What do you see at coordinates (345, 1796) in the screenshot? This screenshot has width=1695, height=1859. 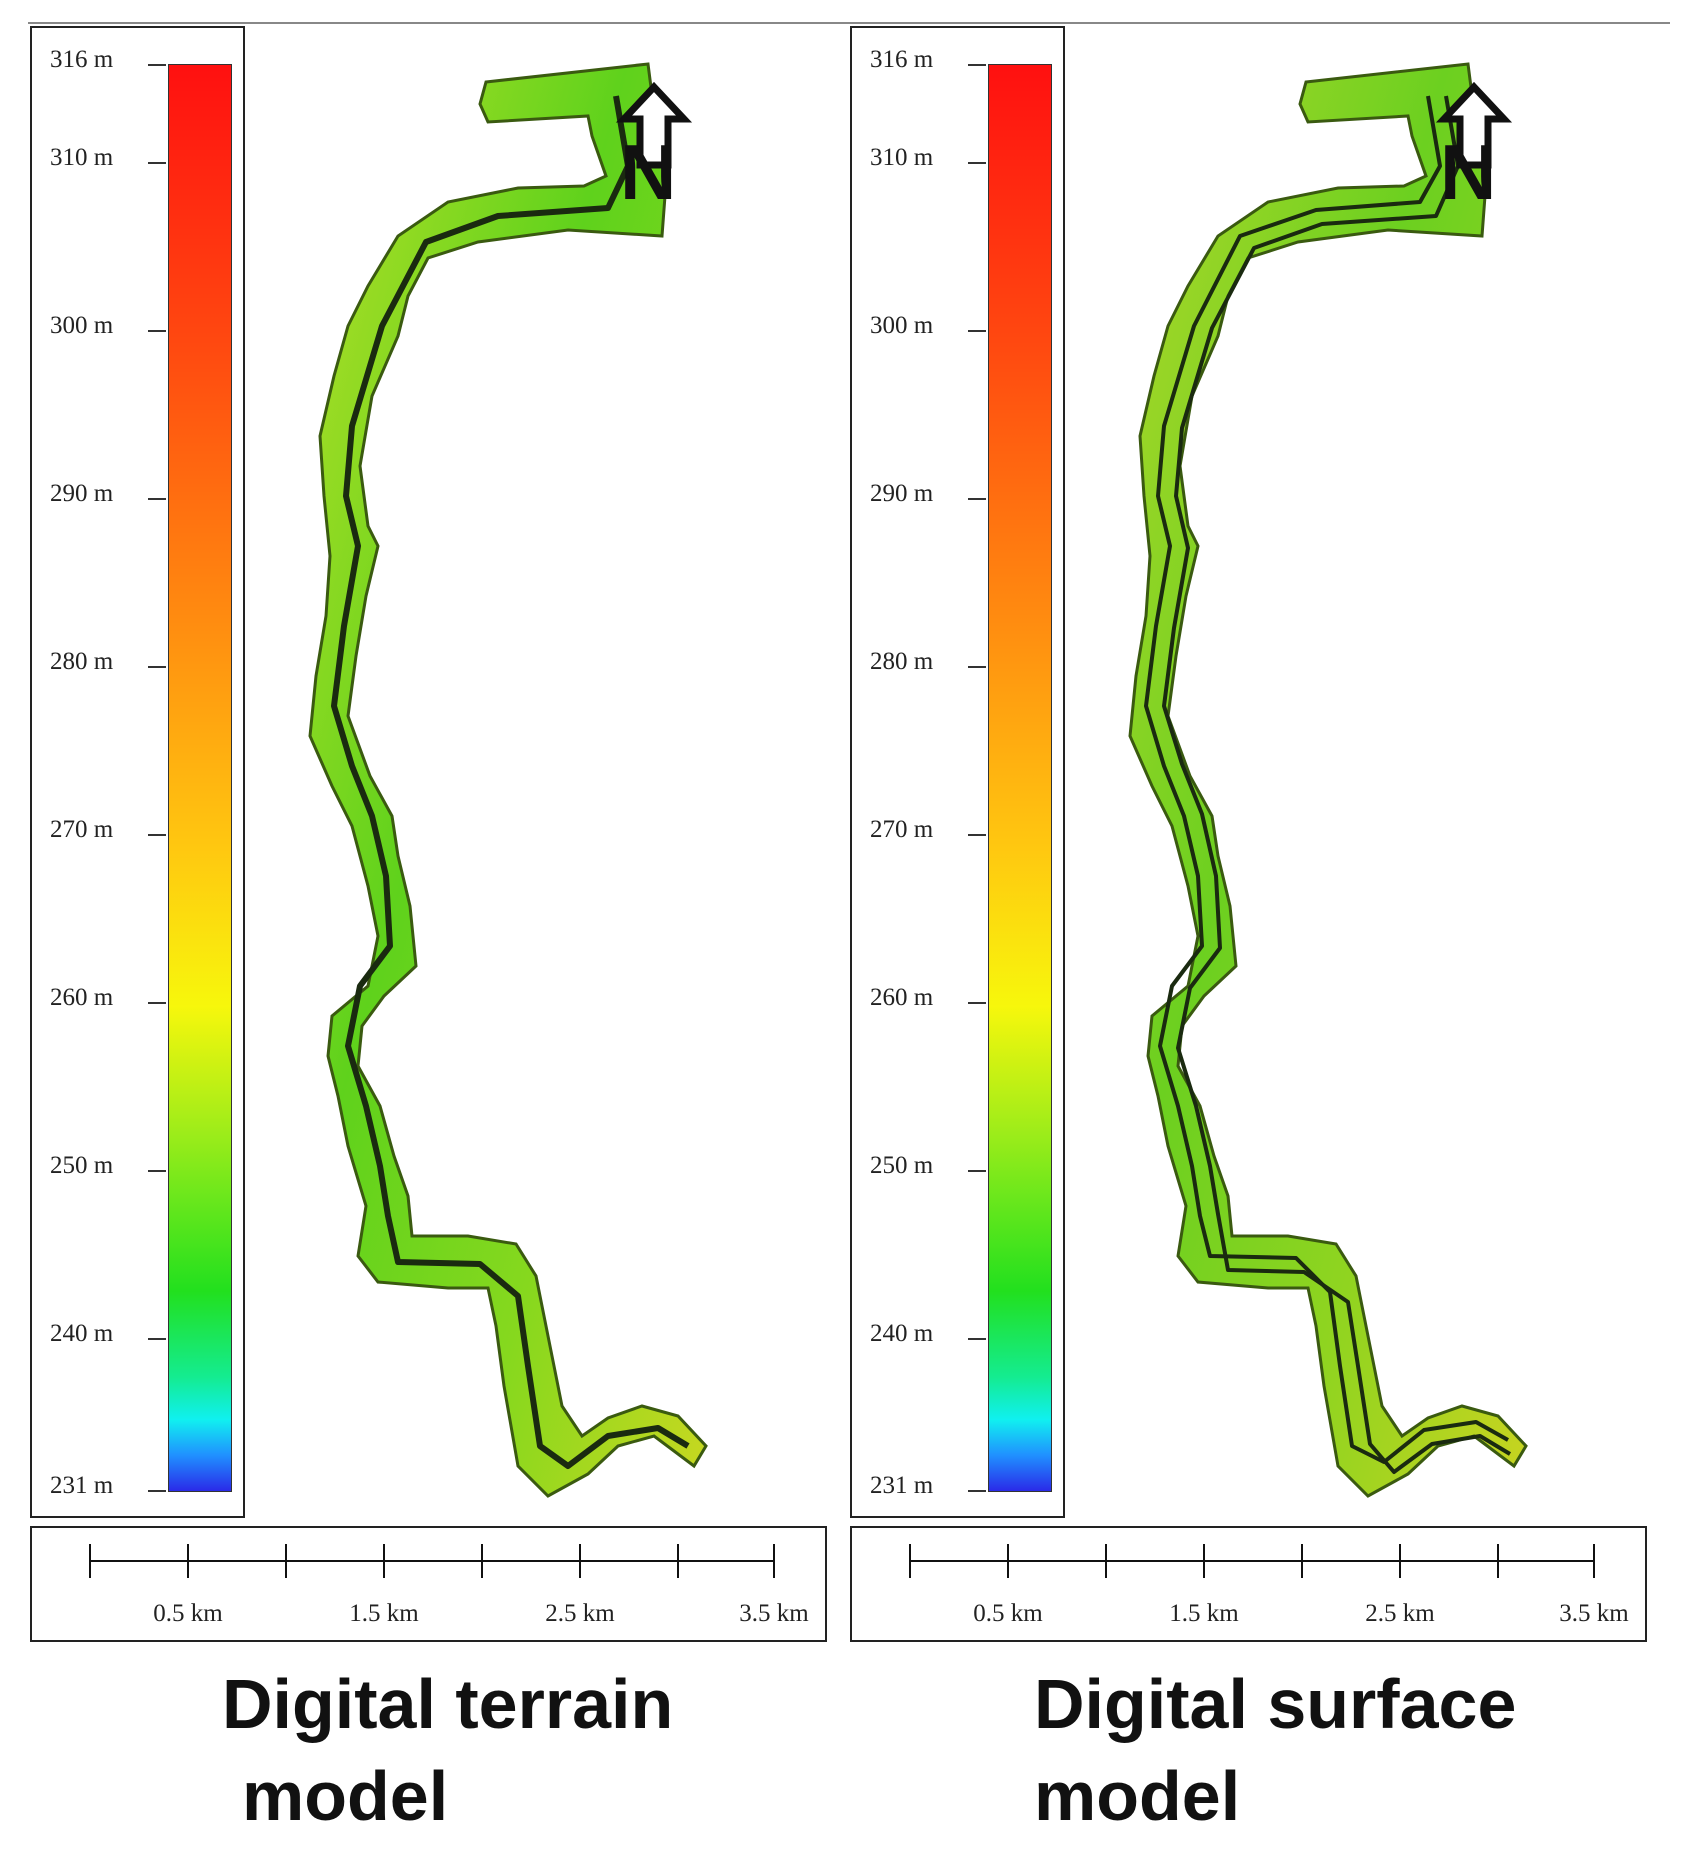 I see `caption-terrain-line2: model` at bounding box center [345, 1796].